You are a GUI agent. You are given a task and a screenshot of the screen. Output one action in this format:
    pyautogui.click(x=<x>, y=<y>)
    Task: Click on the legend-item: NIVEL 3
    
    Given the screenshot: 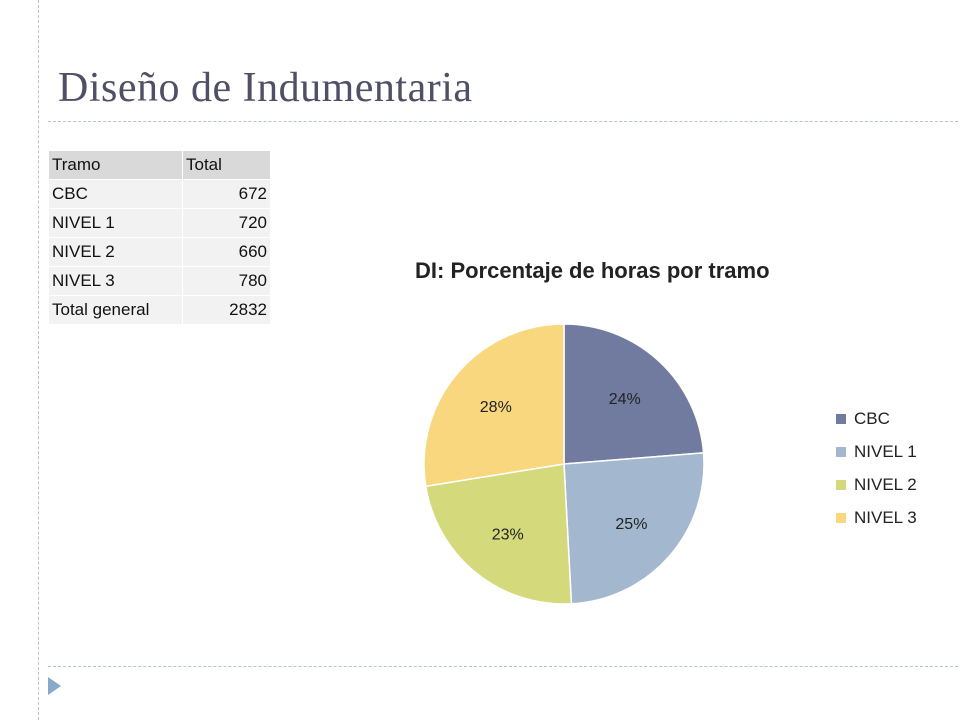 What is the action you would take?
    pyautogui.click(x=876, y=517)
    